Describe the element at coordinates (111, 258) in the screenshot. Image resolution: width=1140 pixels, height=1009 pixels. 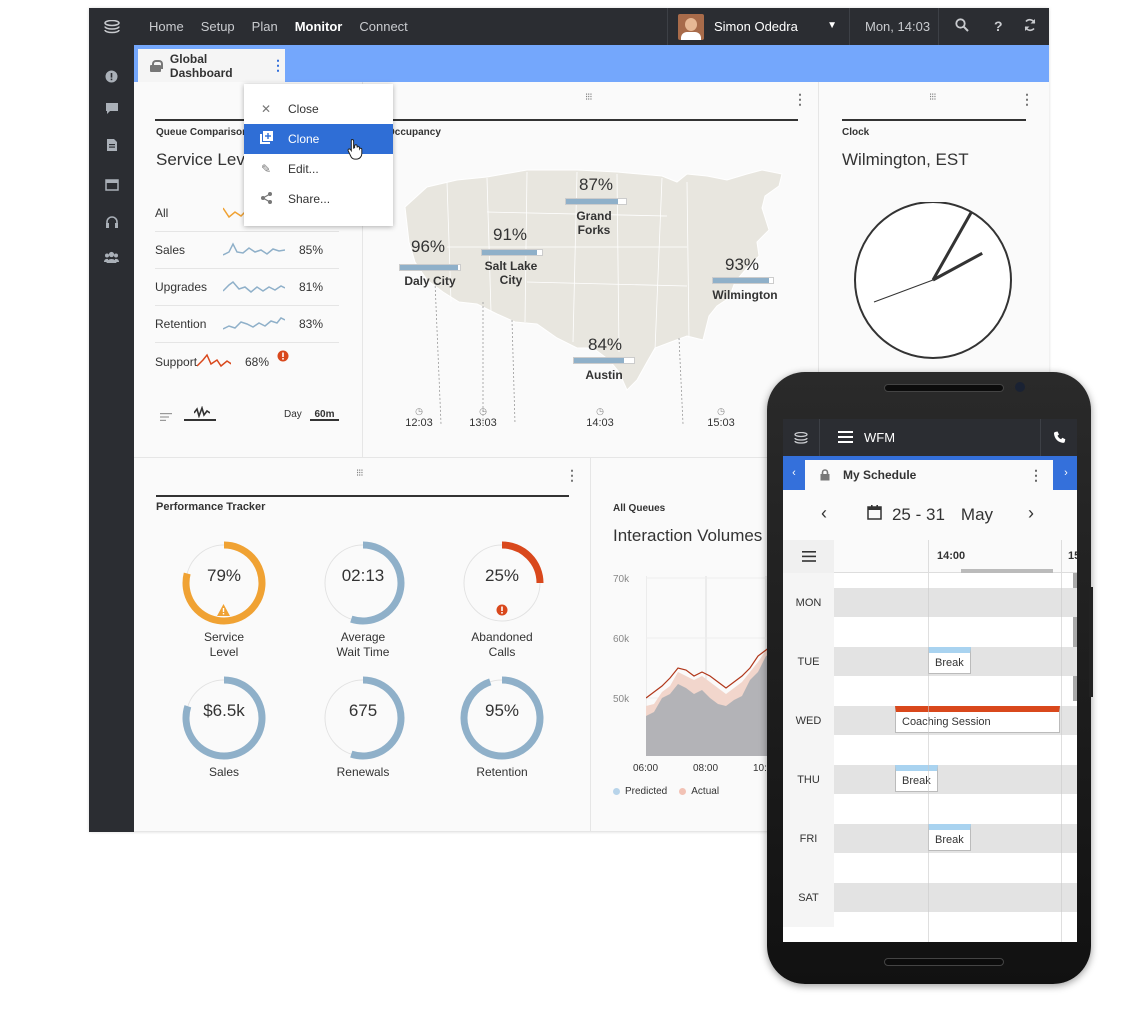
I see `team-icon` at that location.